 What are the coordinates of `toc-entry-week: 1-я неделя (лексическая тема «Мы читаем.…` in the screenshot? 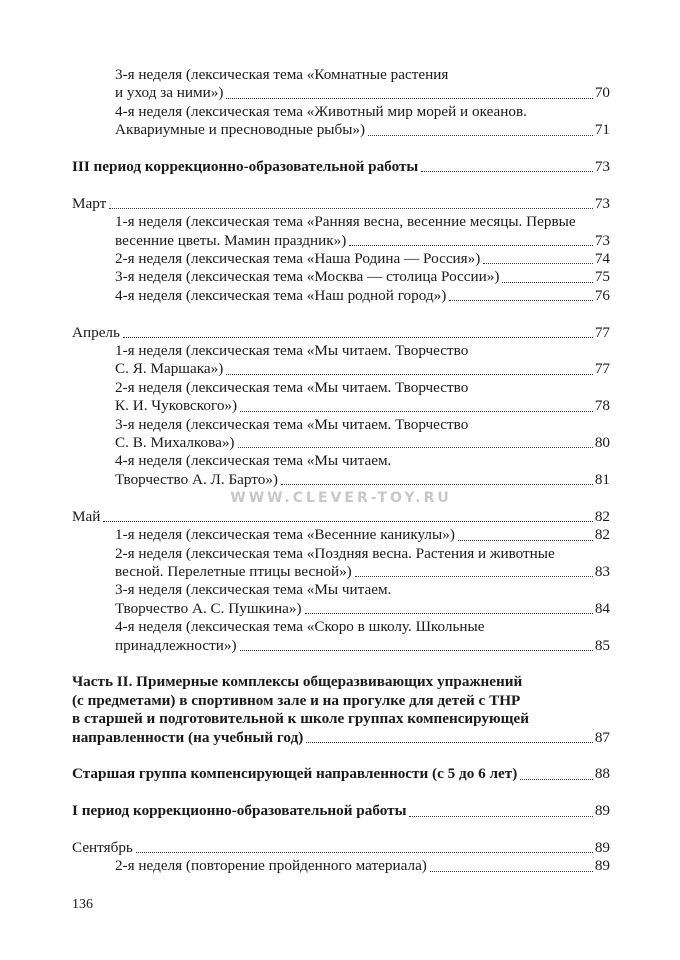 It's located at (341, 360).